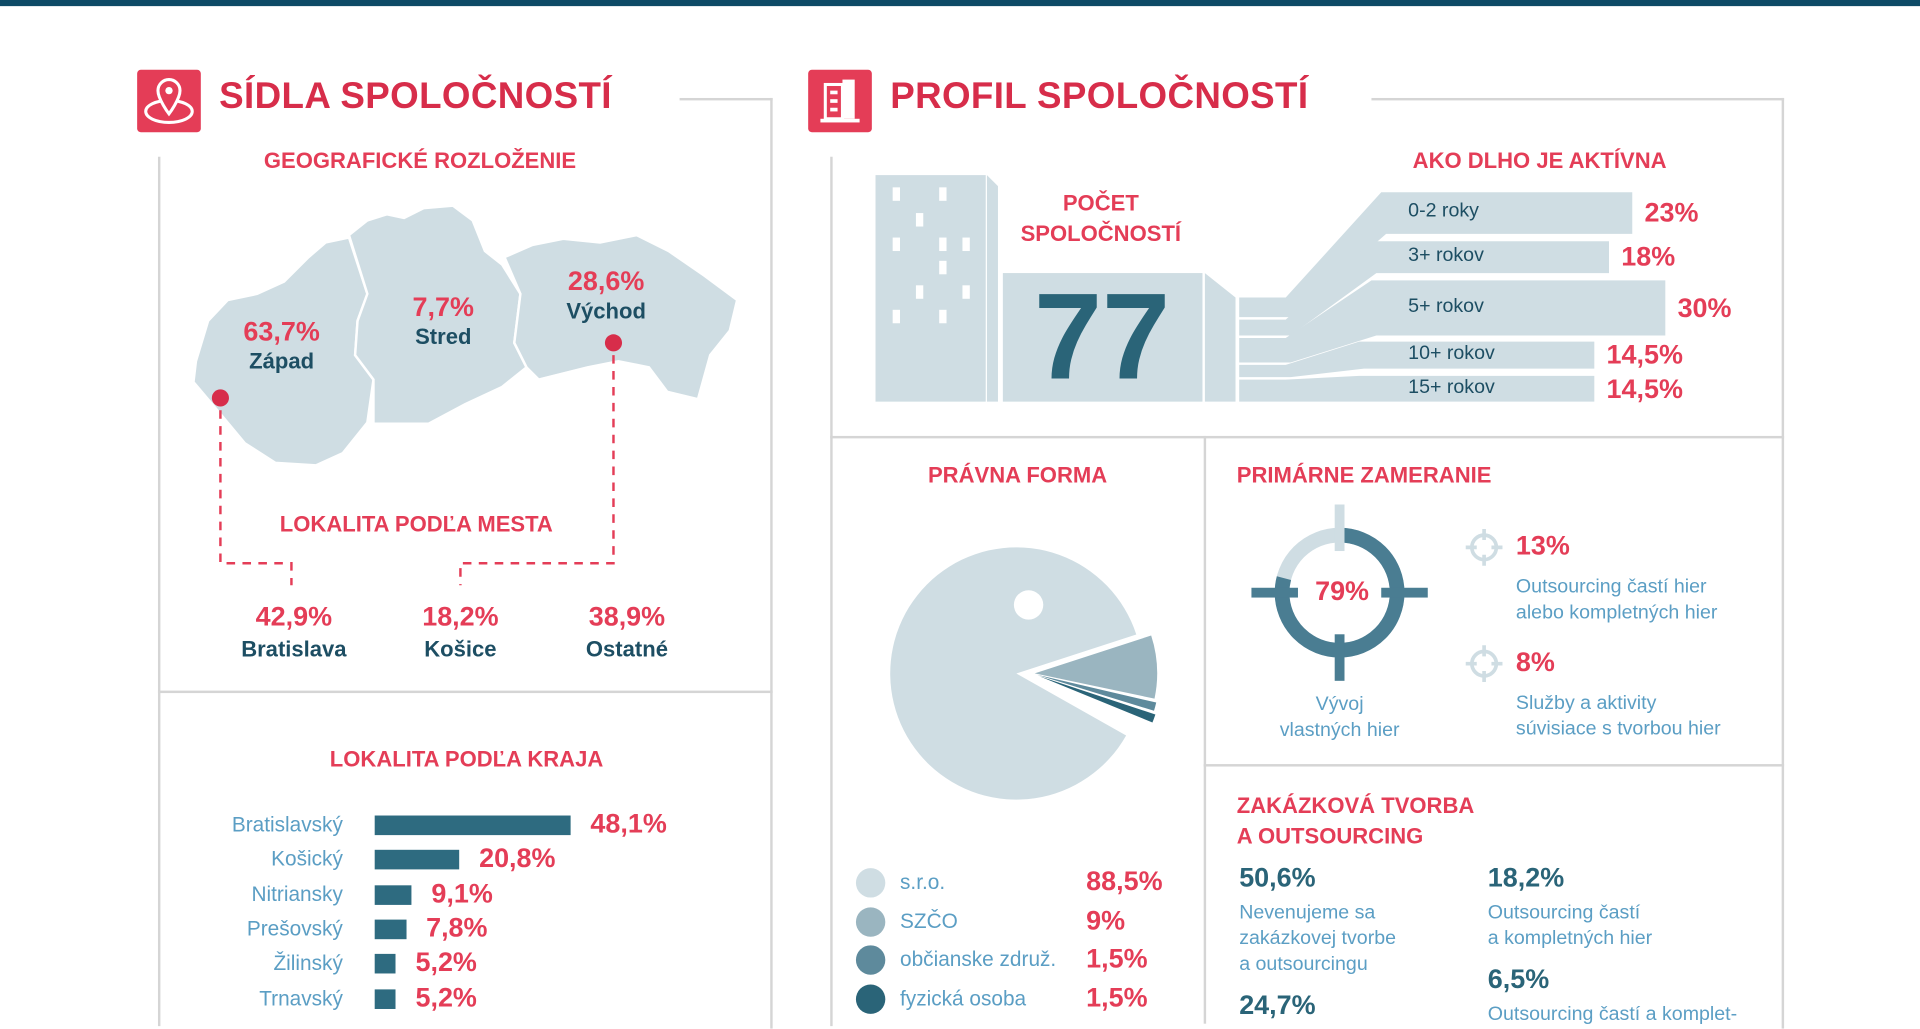  Describe the element at coordinates (978, 960) in the screenshot. I see `legend-label: občianske združ.` at that location.